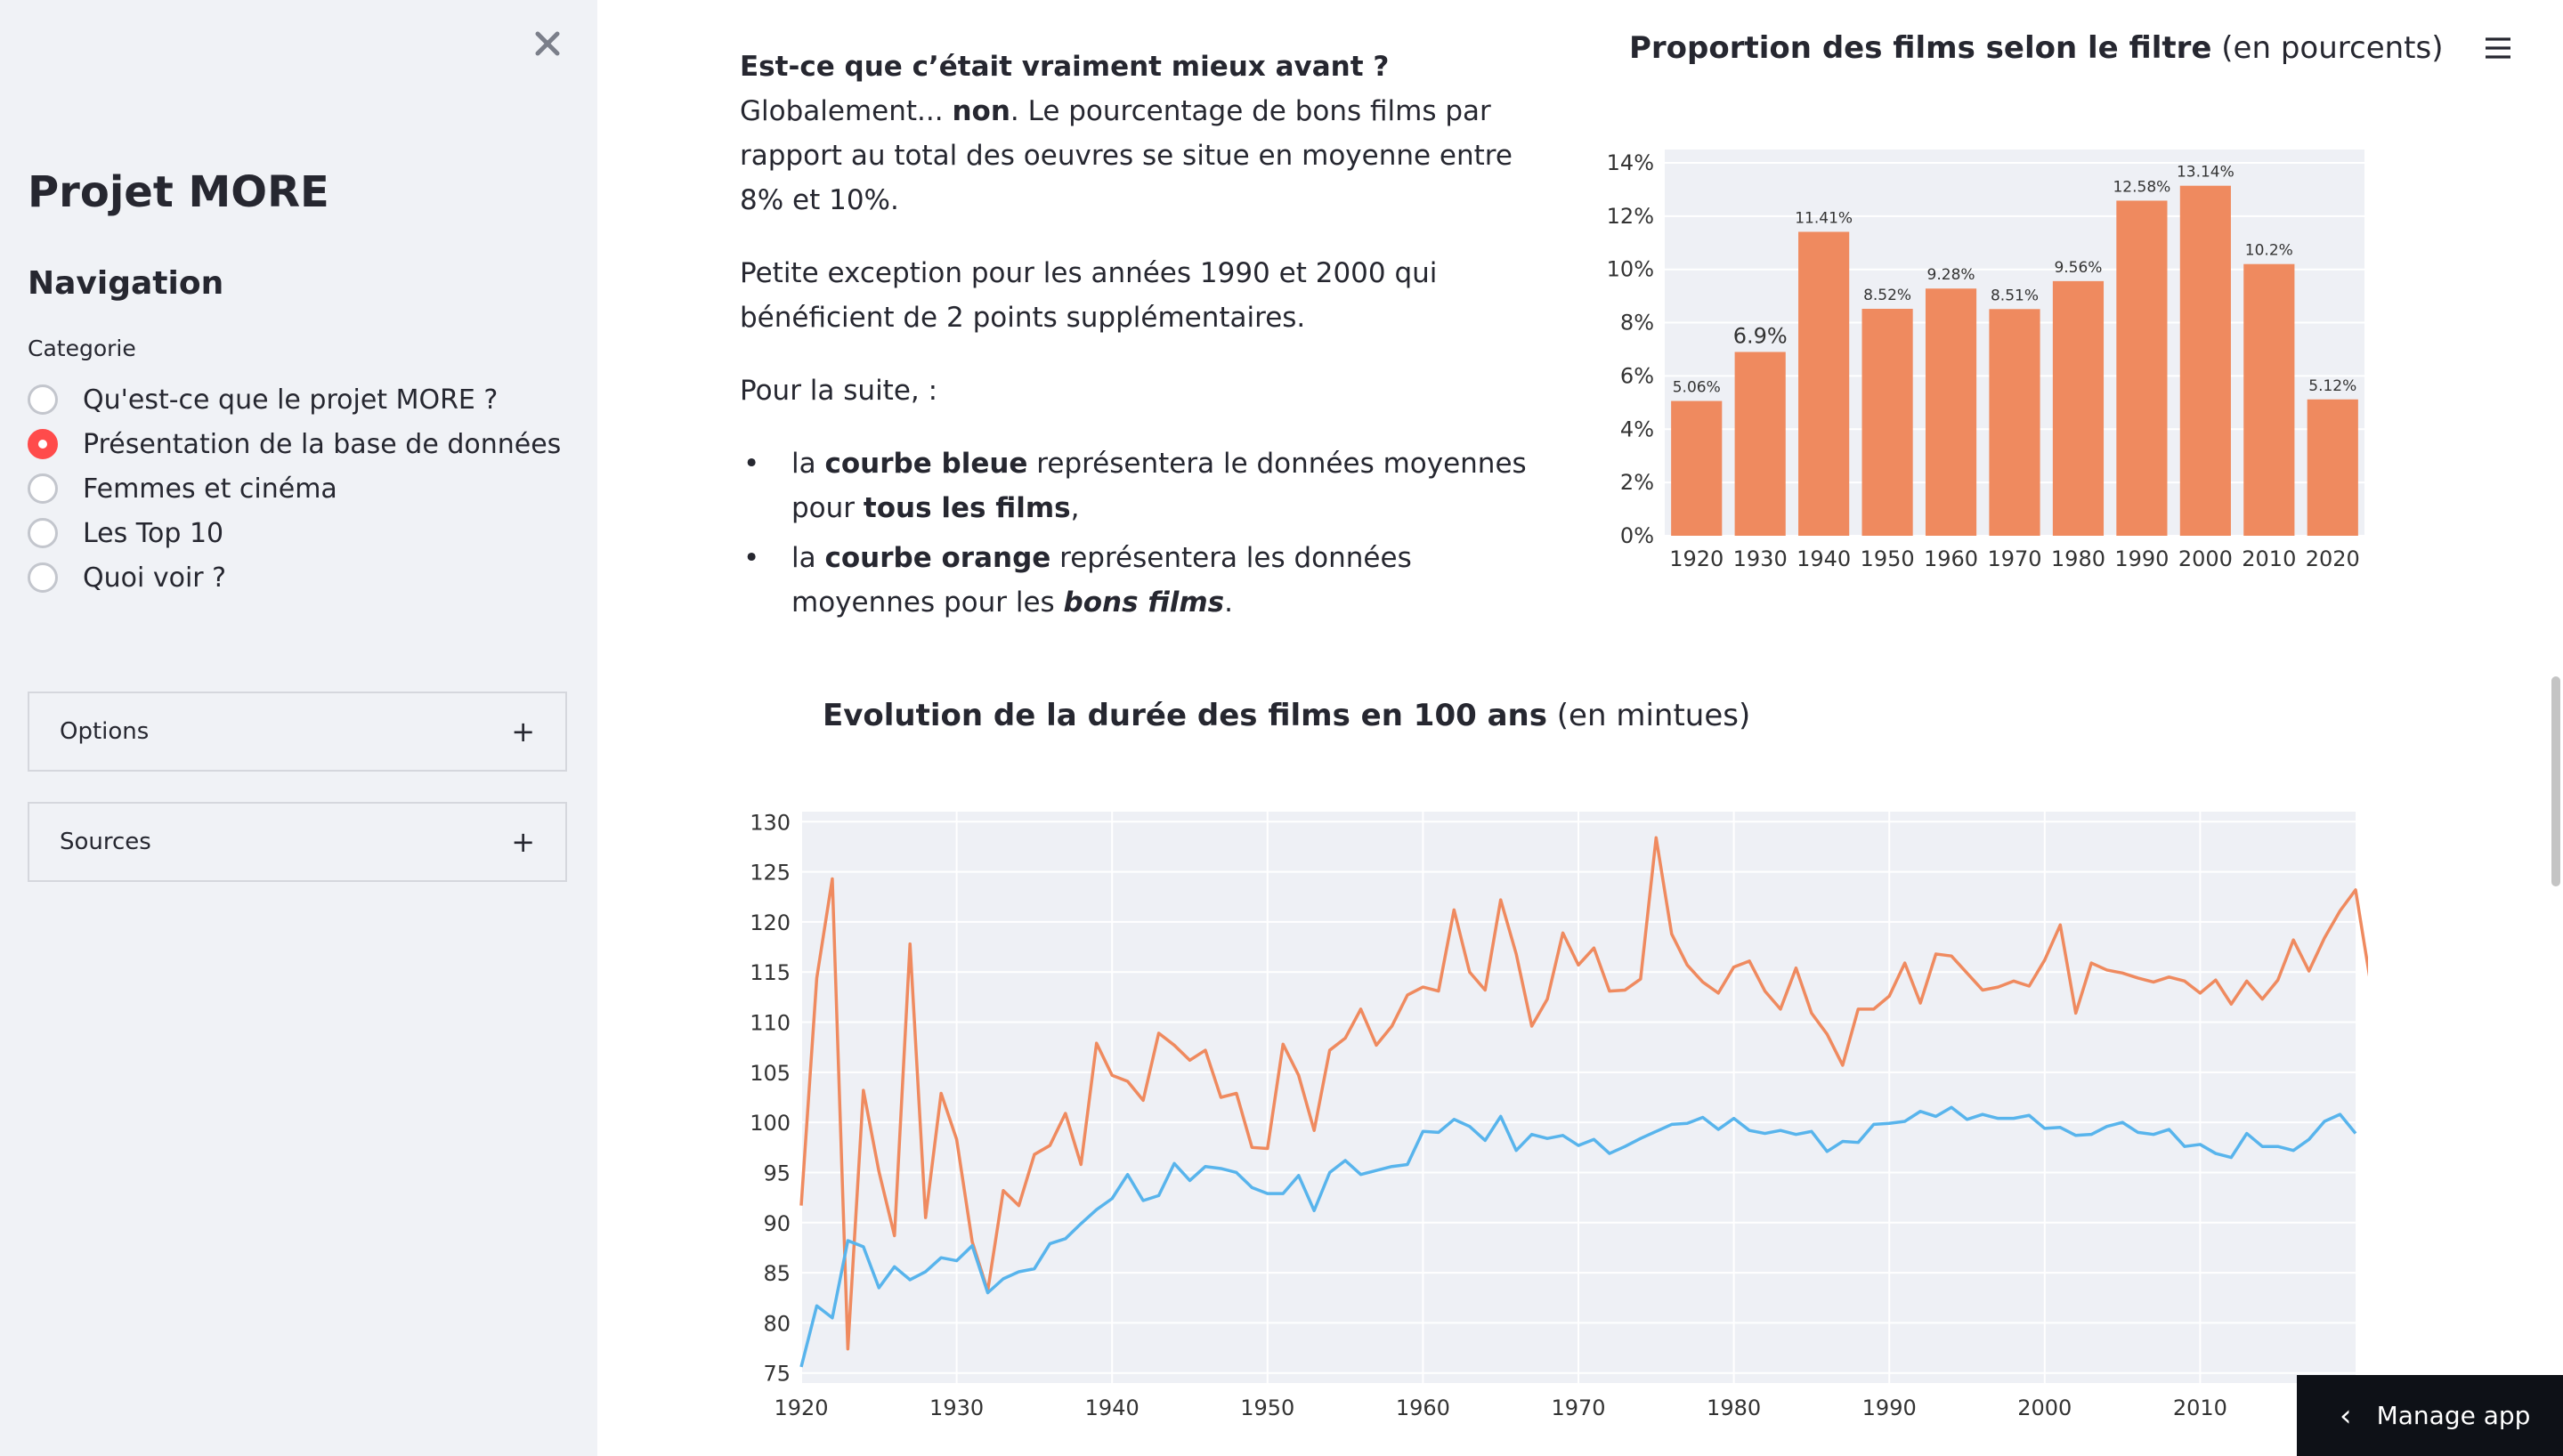 The width and height of the screenshot is (2563, 1456). What do you see at coordinates (777, 1323) in the screenshot?
I see `line-y-tick: 80` at bounding box center [777, 1323].